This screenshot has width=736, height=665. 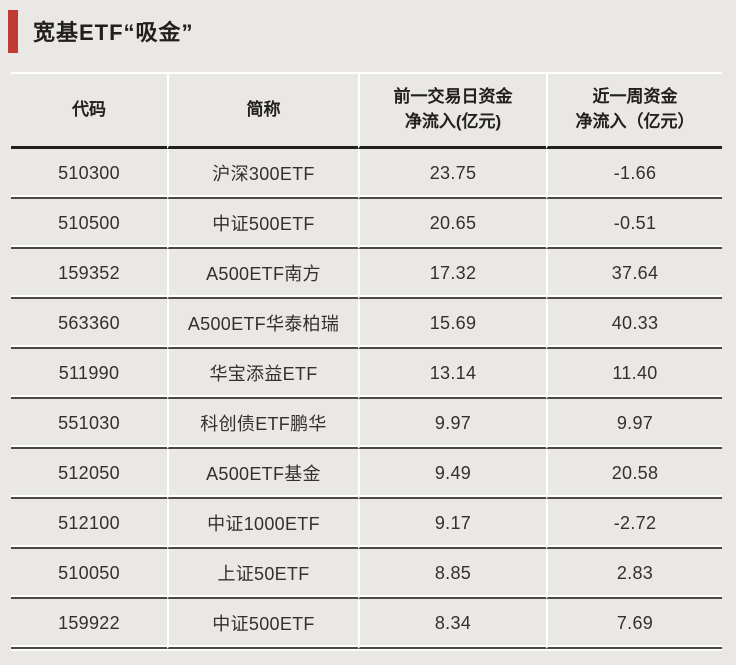 I want to click on week-inflow-cell: -2.72, so click(x=634, y=524).